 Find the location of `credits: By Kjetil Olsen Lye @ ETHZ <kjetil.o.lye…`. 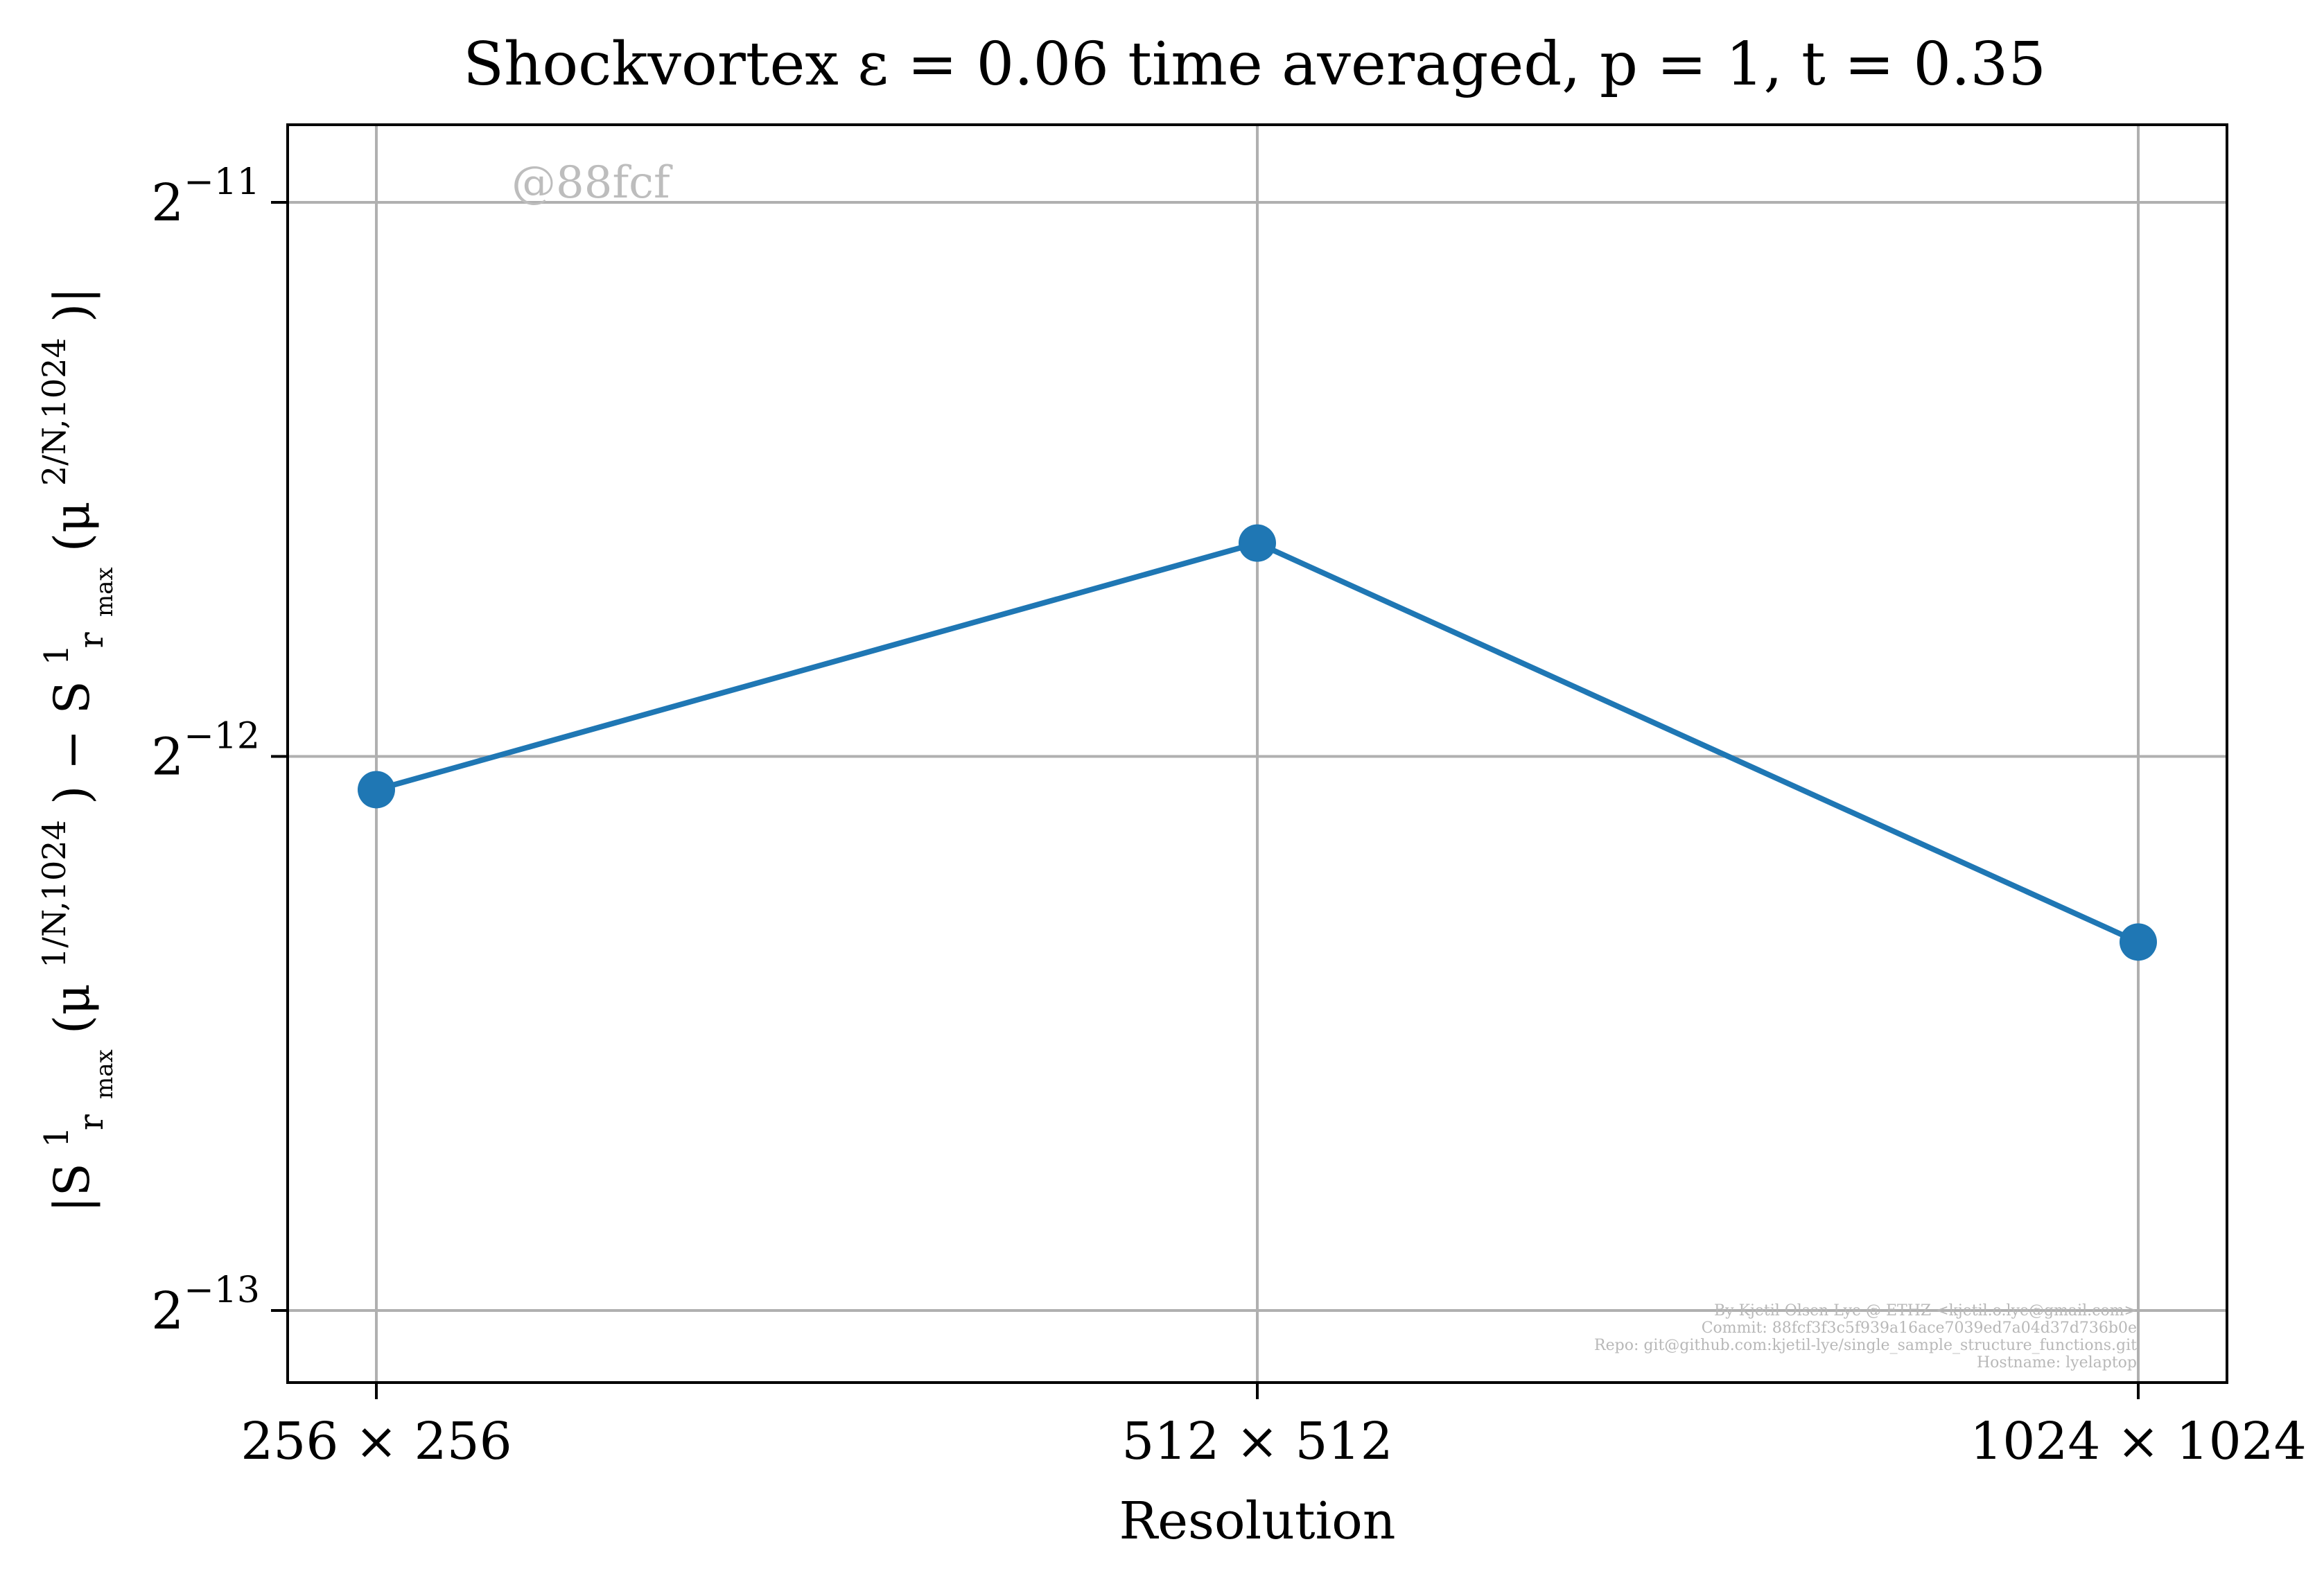

credits: By Kjetil Olsen Lye @ ETHZ <kjetil.o.lye… is located at coordinates (1865, 1336).